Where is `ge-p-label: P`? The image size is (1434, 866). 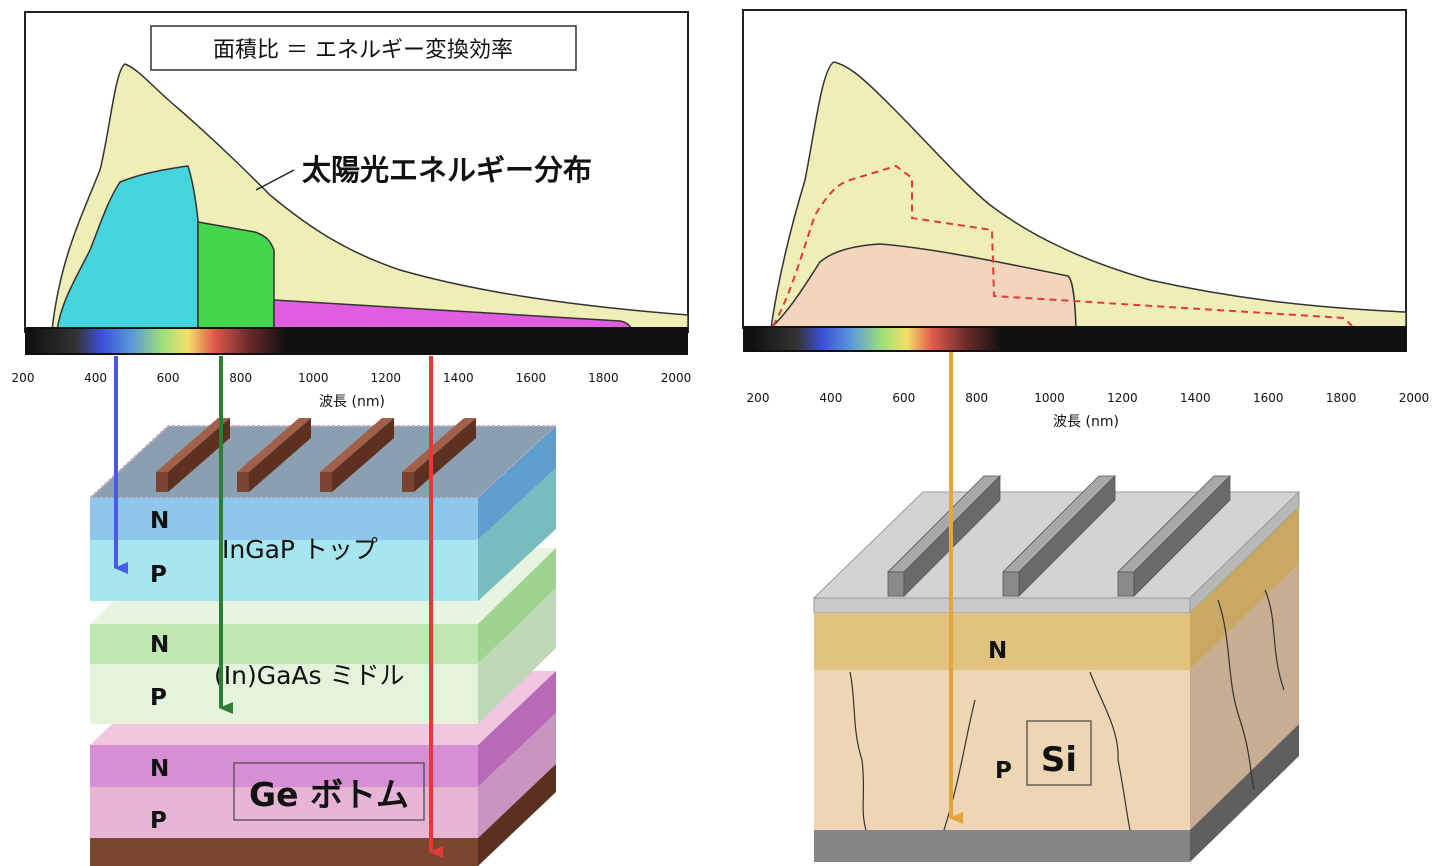
ge-p-label: P is located at coordinates (158, 821).